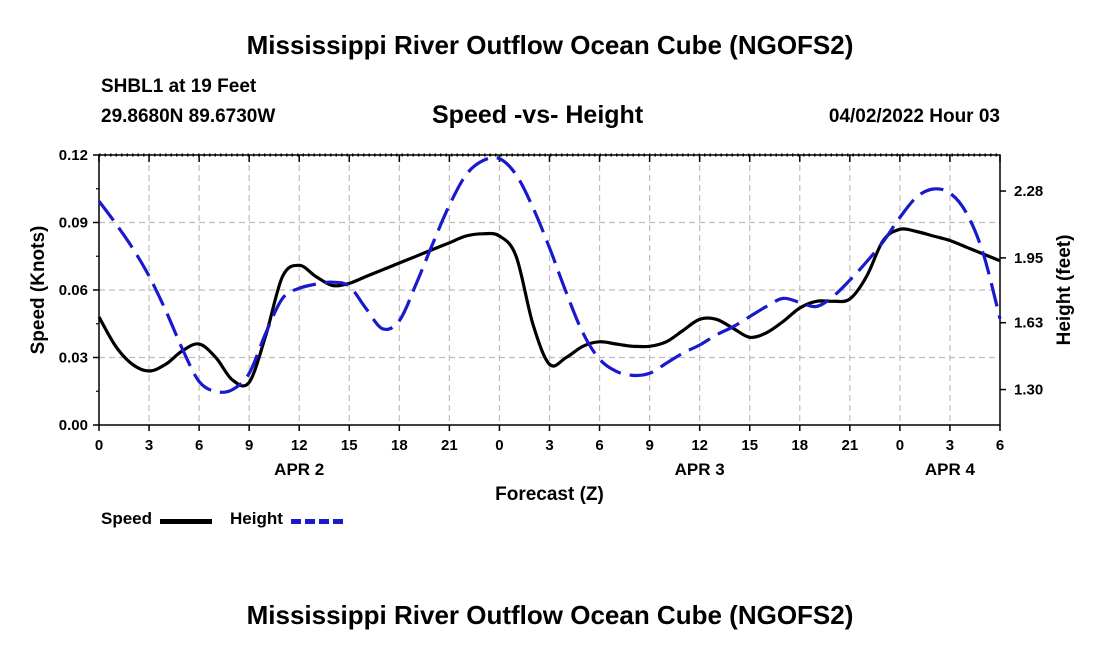 The width and height of the screenshot is (1100, 650). Describe the element at coordinates (73, 155) in the screenshot. I see `y-tick-label: 0.12` at that location.